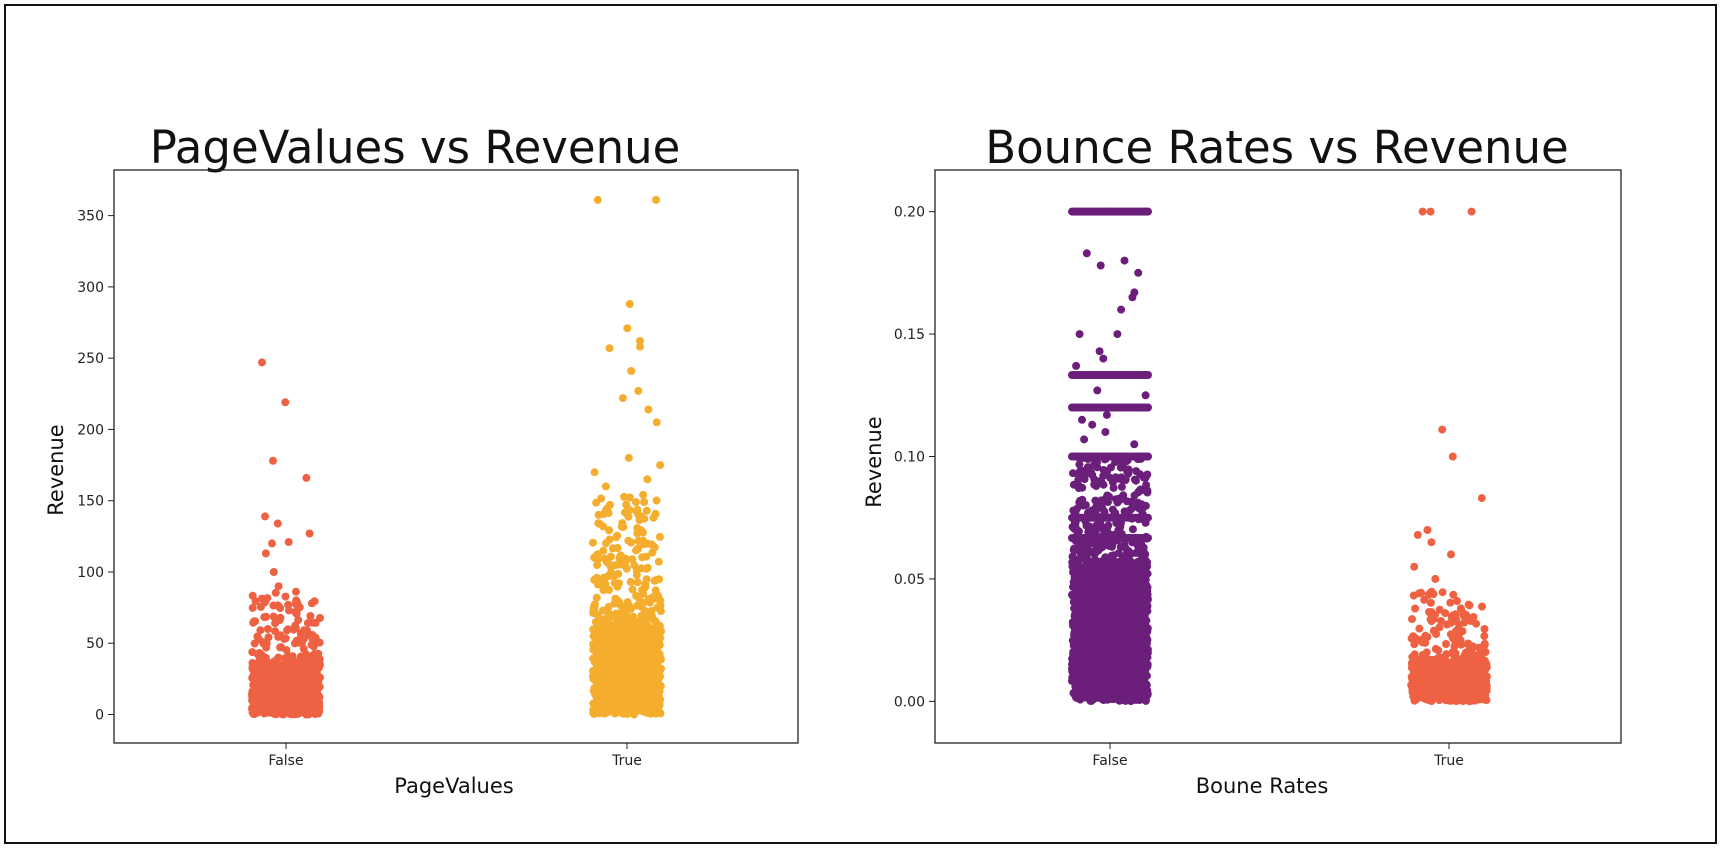 The width and height of the screenshot is (1725, 850). Describe the element at coordinates (909, 335) in the screenshot. I see `y-tick-label: 0.15` at that location.